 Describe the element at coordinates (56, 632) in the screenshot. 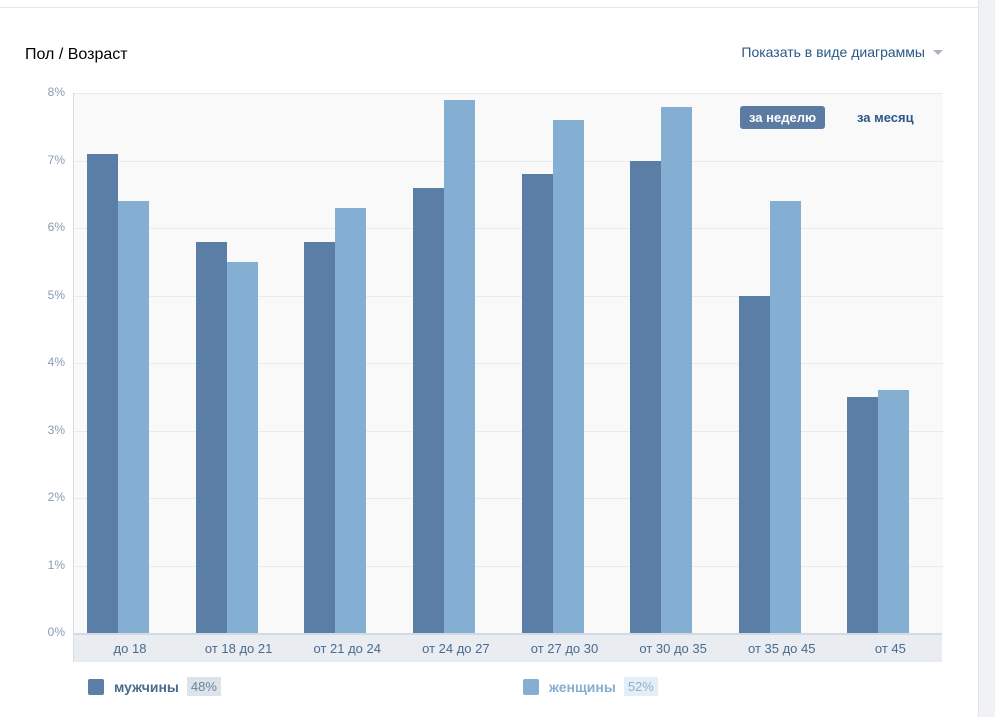

I see `y-tick-label: 0%` at that location.